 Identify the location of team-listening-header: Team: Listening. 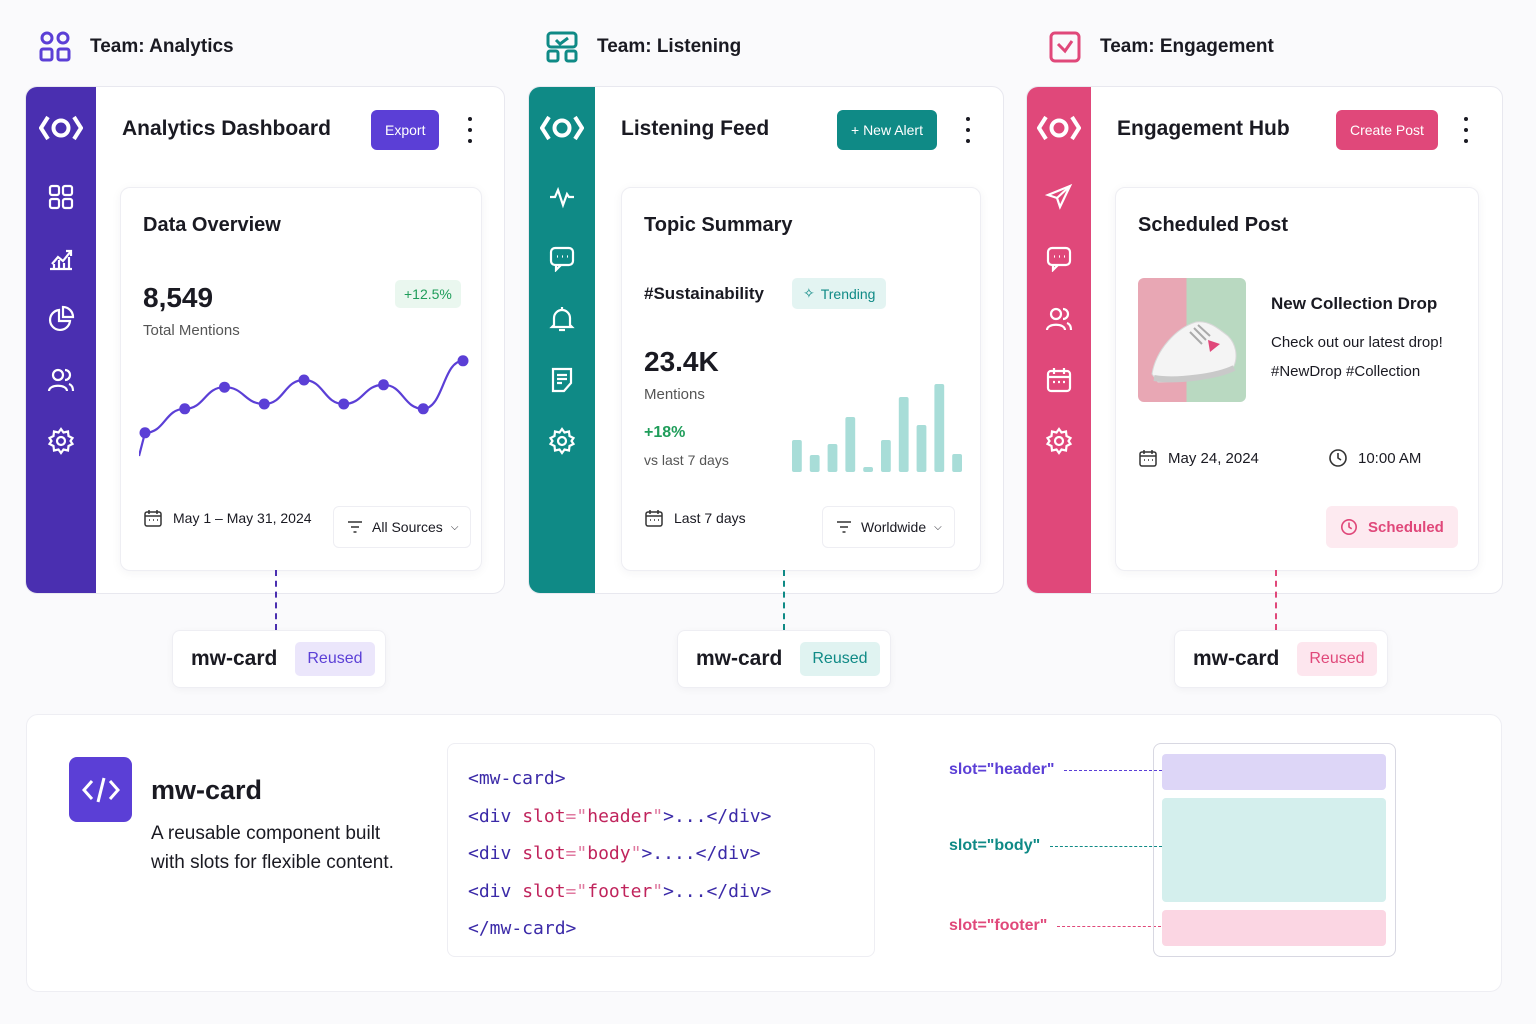
(643, 47).